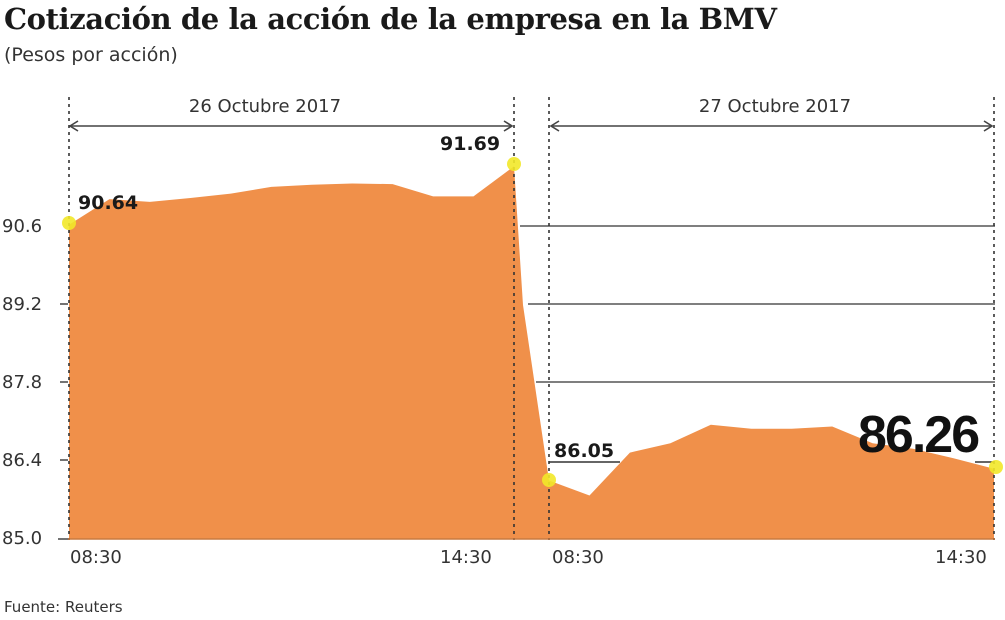 Image resolution: width=1005 pixels, height=620 pixels. Describe the element at coordinates (22, 460) in the screenshot. I see `y-tick-label: 86.4` at that location.